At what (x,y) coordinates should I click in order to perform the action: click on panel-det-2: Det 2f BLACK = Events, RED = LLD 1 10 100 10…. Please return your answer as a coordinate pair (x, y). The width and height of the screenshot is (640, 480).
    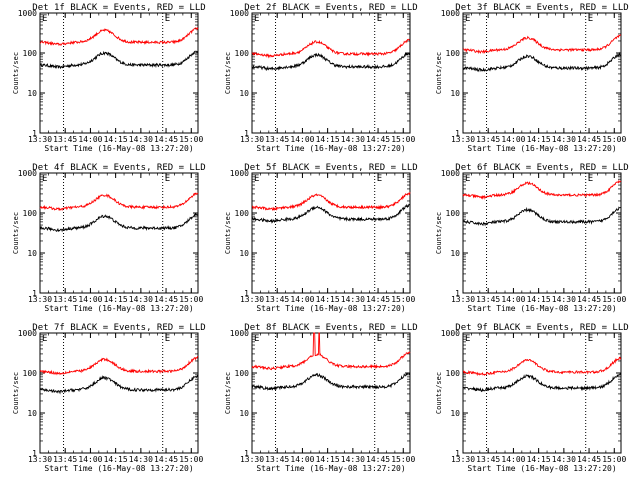
    Looking at the image, I should click on (321, 78).